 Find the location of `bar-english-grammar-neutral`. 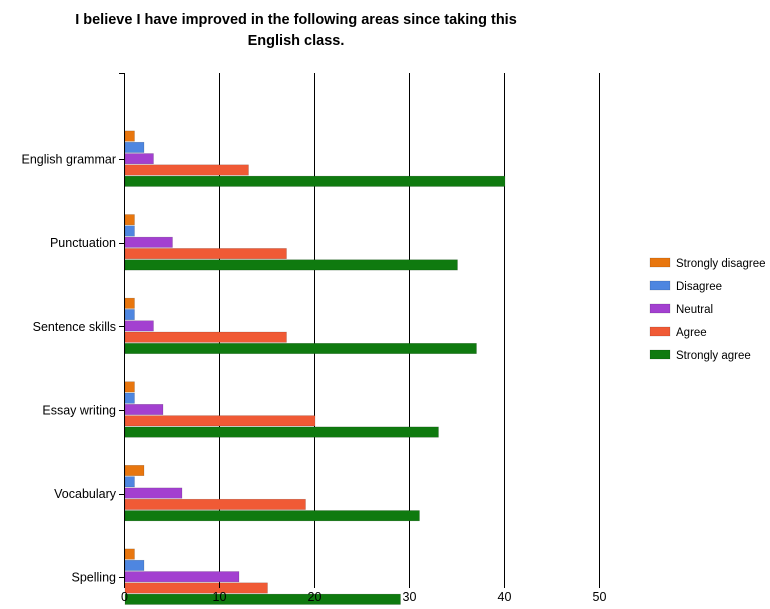

bar-english-grammar-neutral is located at coordinates (139, 159).